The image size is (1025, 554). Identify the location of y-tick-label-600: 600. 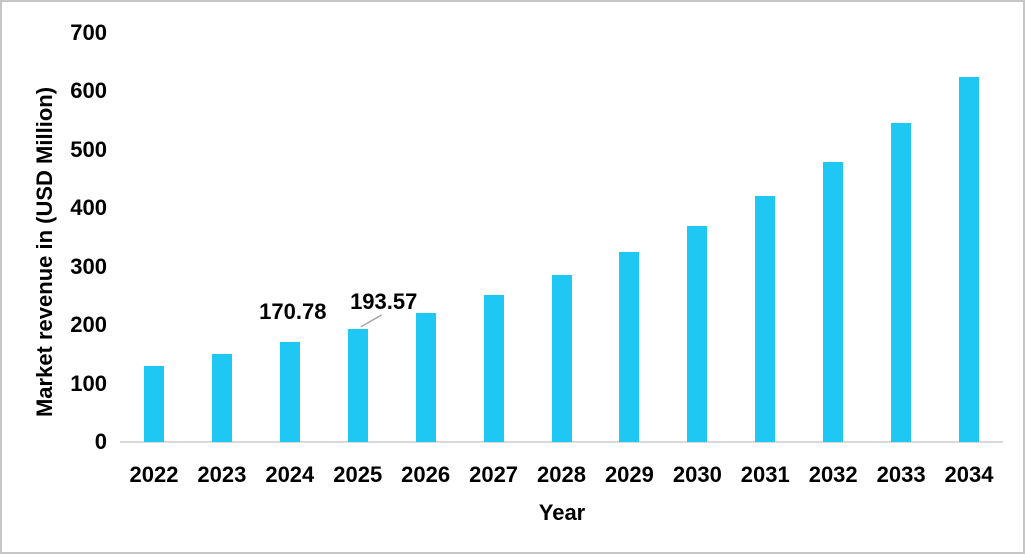
(88, 91).